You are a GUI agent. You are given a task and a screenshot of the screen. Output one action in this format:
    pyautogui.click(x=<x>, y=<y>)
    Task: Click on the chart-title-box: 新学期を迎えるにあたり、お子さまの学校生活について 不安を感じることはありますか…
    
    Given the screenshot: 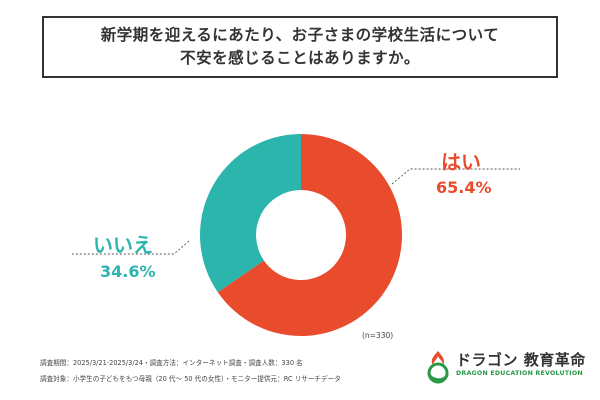 What is the action you would take?
    pyautogui.click(x=300, y=47)
    